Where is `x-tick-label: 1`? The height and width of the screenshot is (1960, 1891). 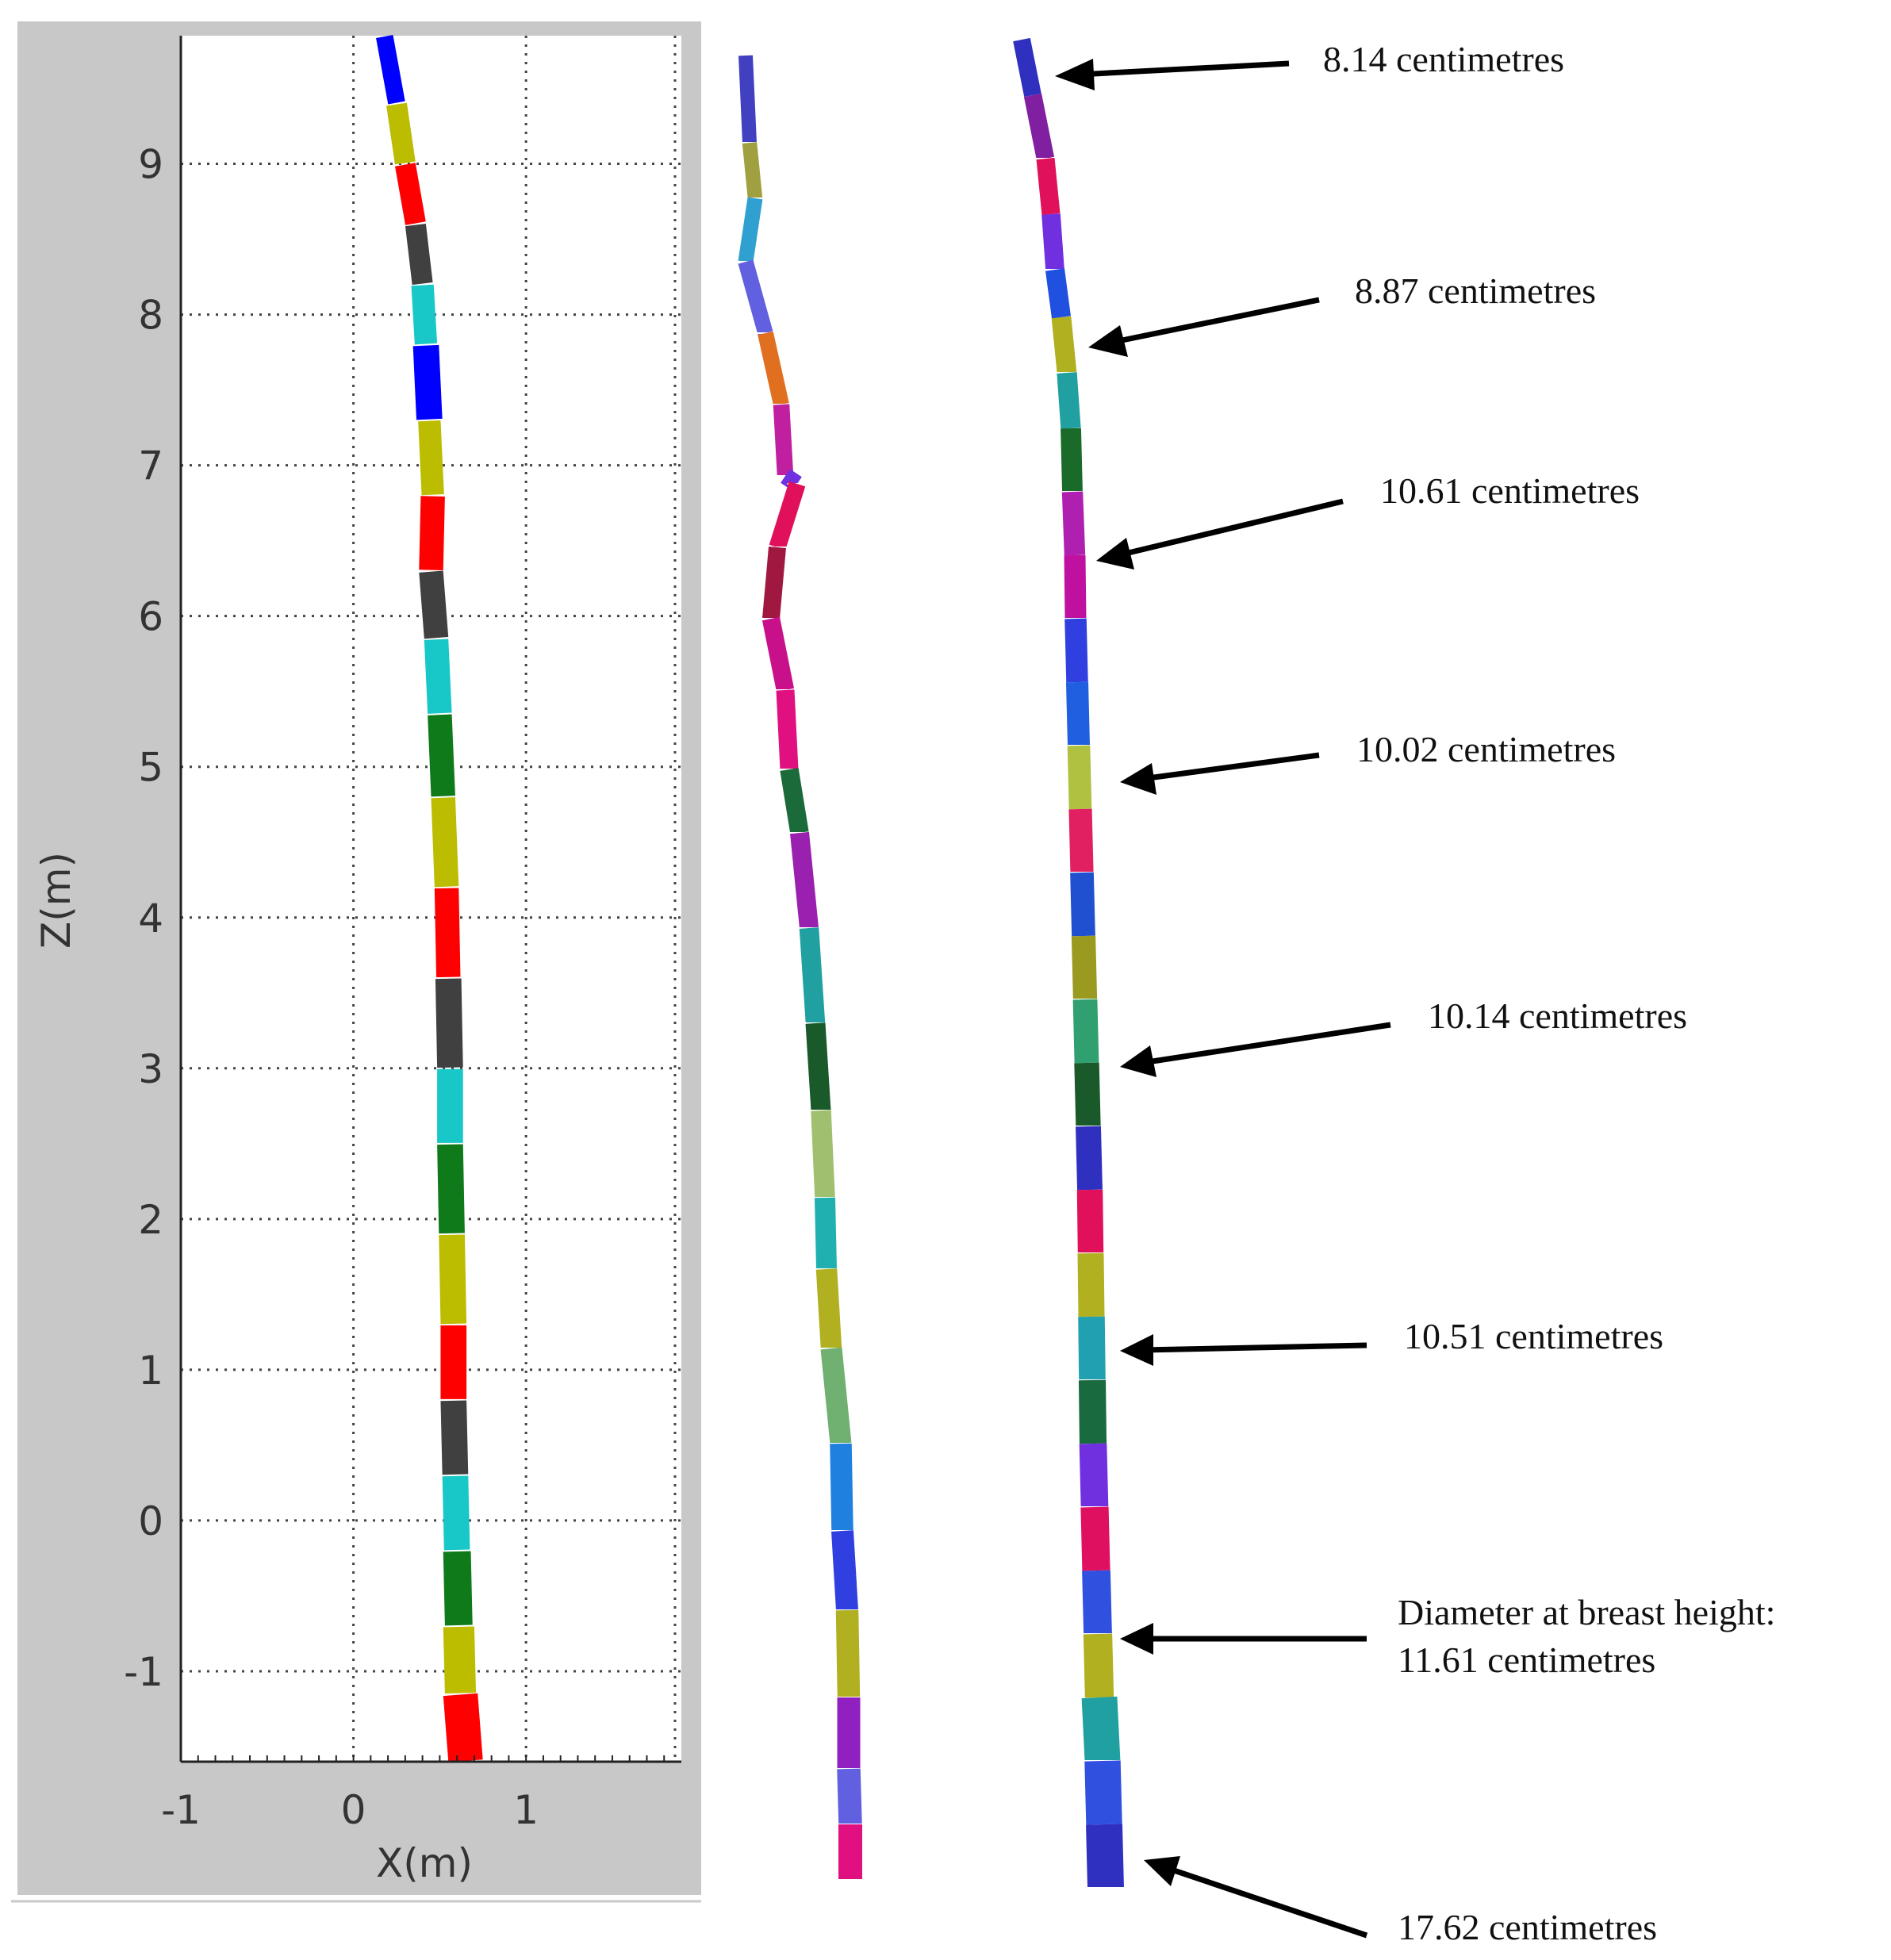 x-tick-label: 1 is located at coordinates (526, 1810).